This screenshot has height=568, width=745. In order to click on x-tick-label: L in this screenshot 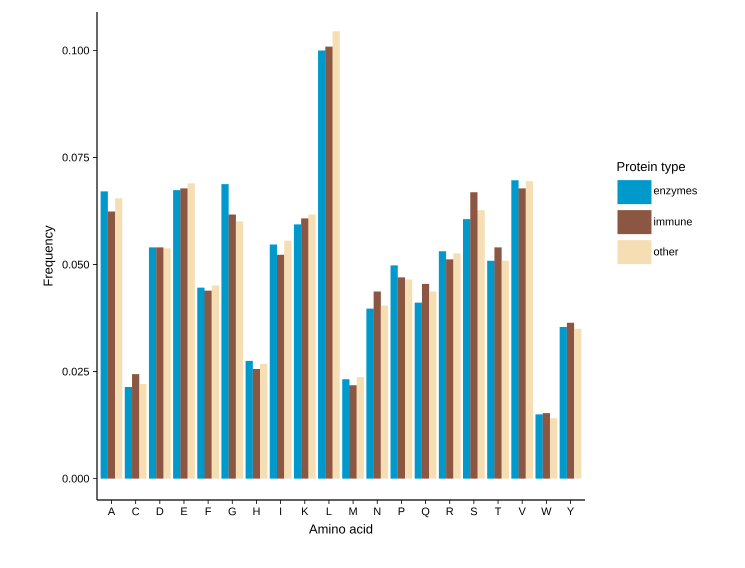, I will do `click(329, 512)`.